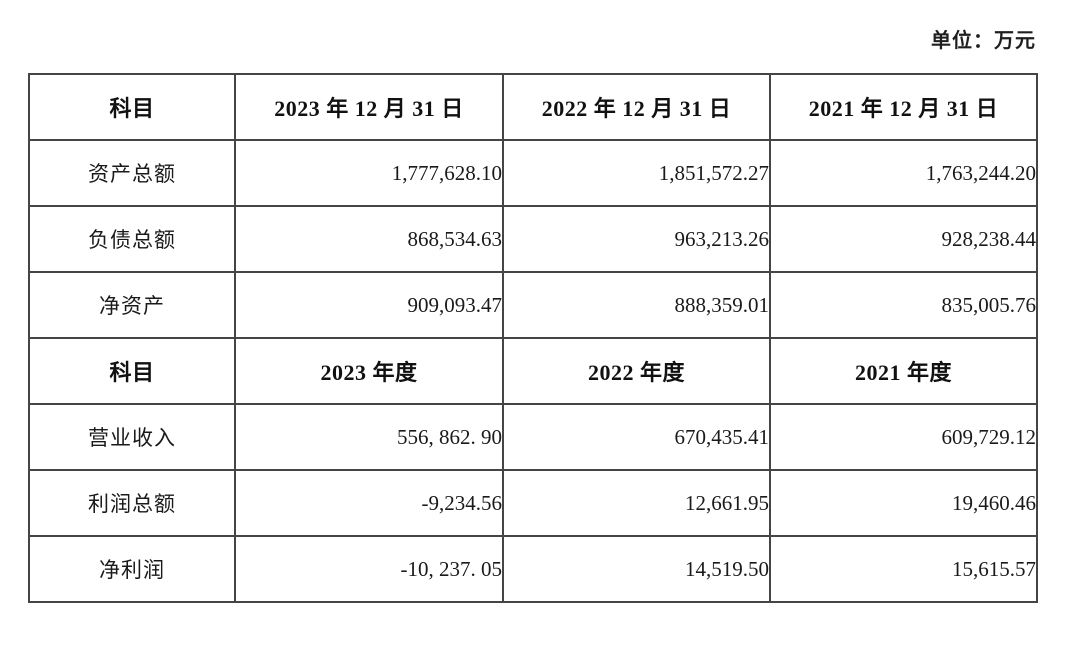 Image resolution: width=1080 pixels, height=648 pixels. I want to click on table-row-operating-revenue: 营业收入 556, 862. 90 670,435.41 609,729.12, so click(533, 437).